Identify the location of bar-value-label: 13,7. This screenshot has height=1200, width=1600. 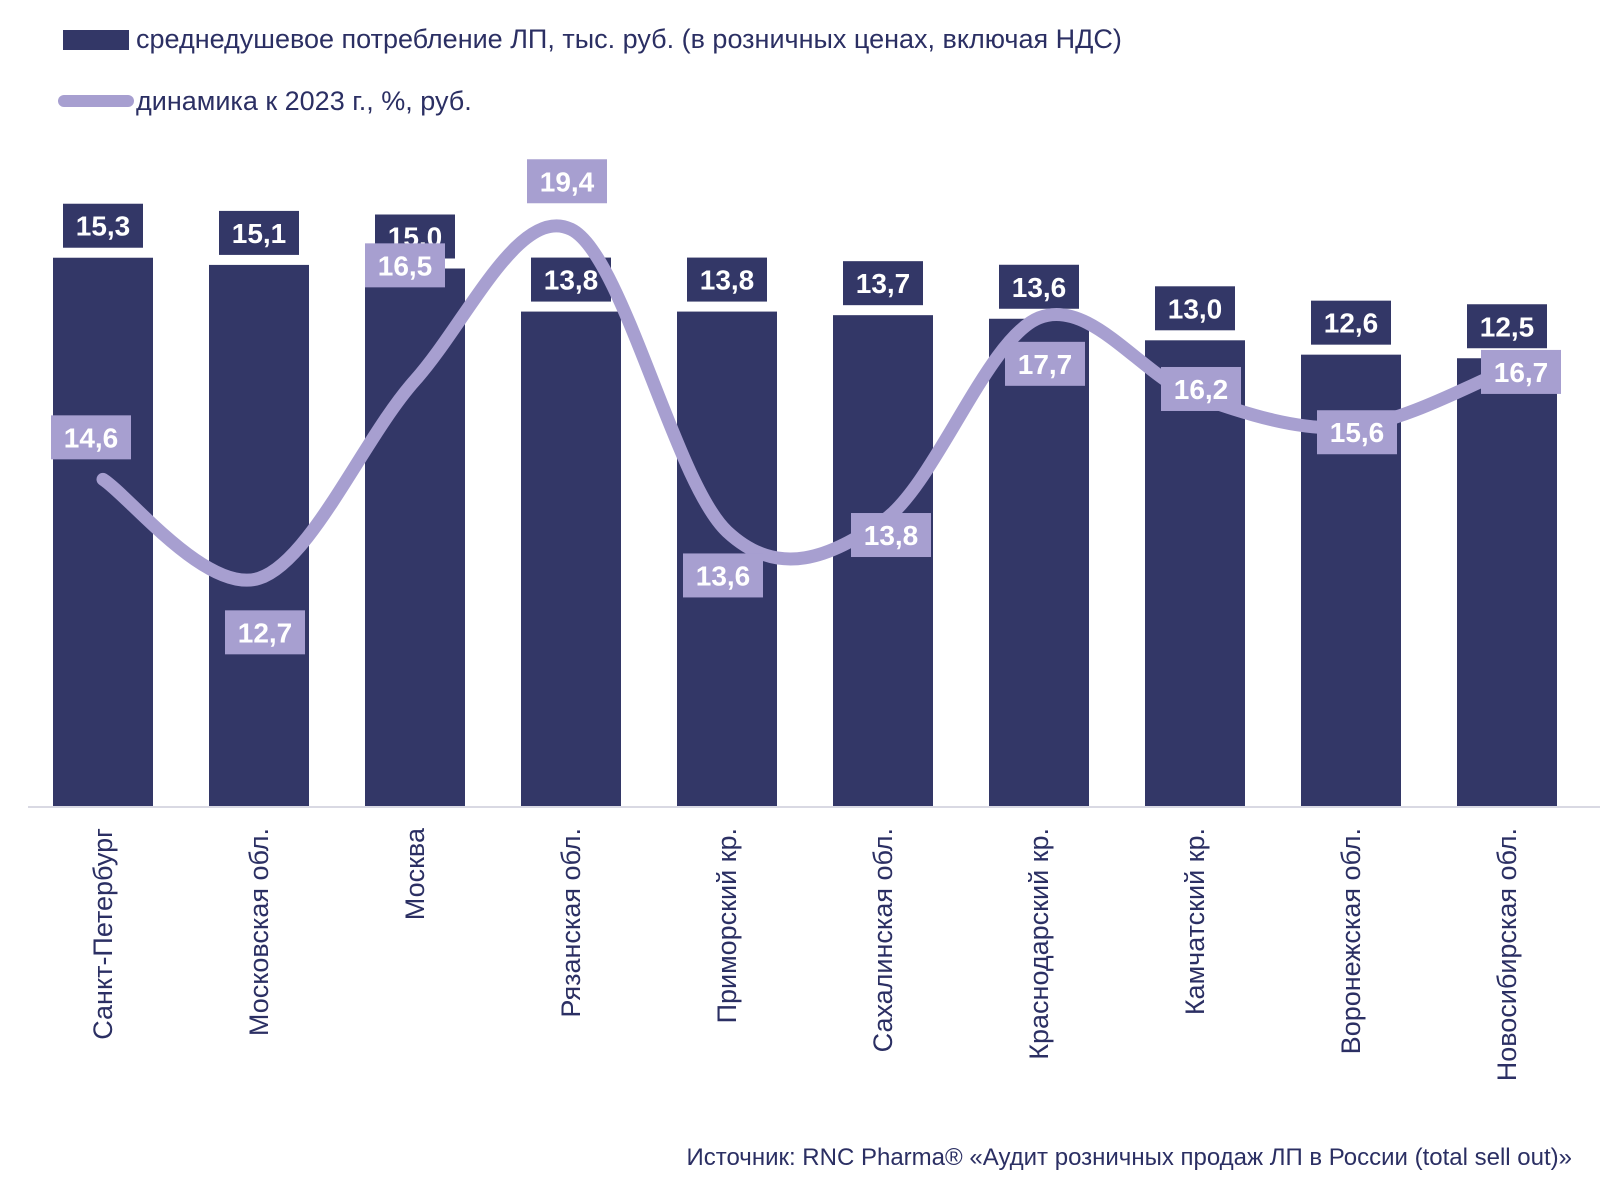
(883, 283).